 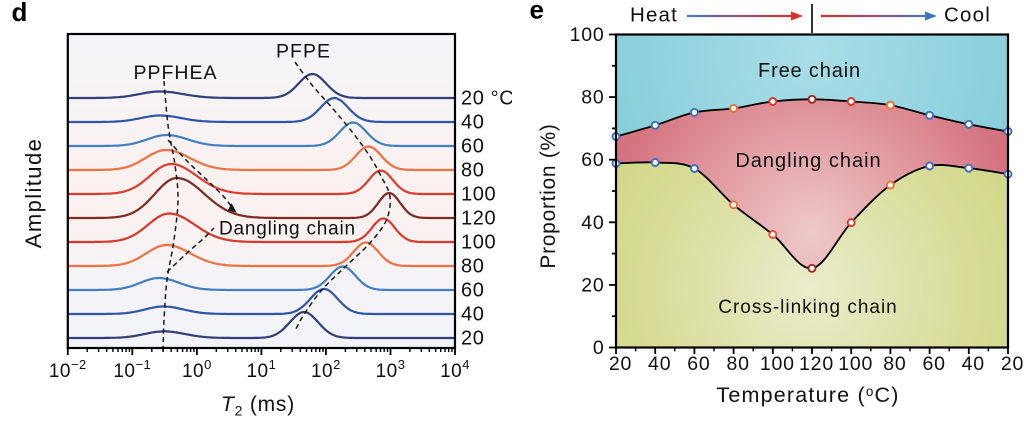 I want to click on svg-text: Cross-linking chain, so click(x=808, y=307).